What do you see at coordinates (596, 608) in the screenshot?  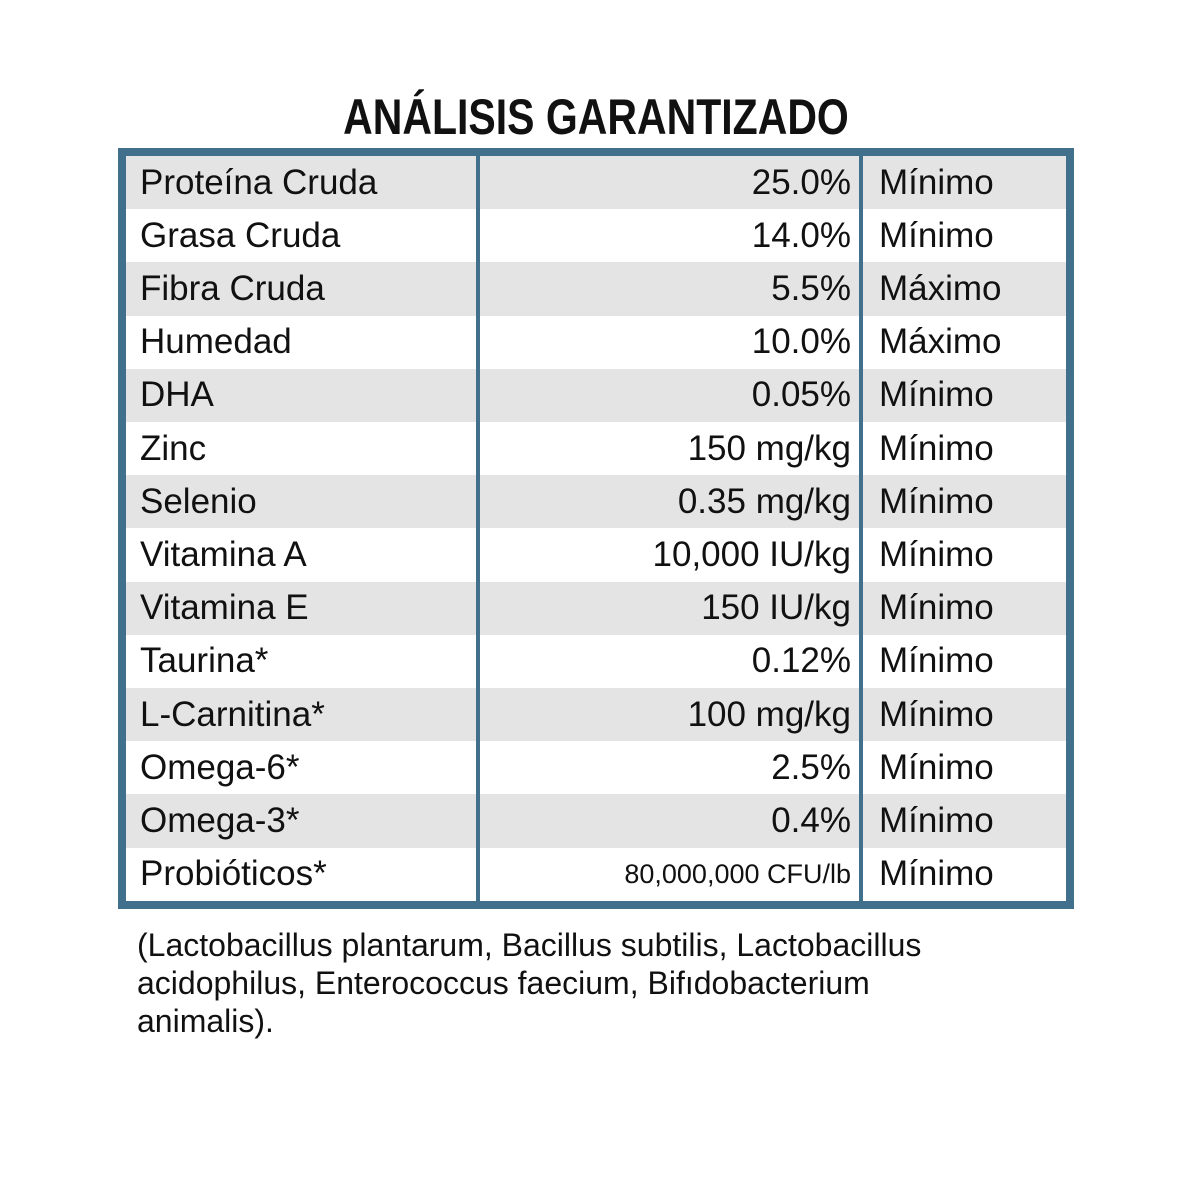 I see `table-row: Vitamina E 150 IU/kg Mínimo` at bounding box center [596, 608].